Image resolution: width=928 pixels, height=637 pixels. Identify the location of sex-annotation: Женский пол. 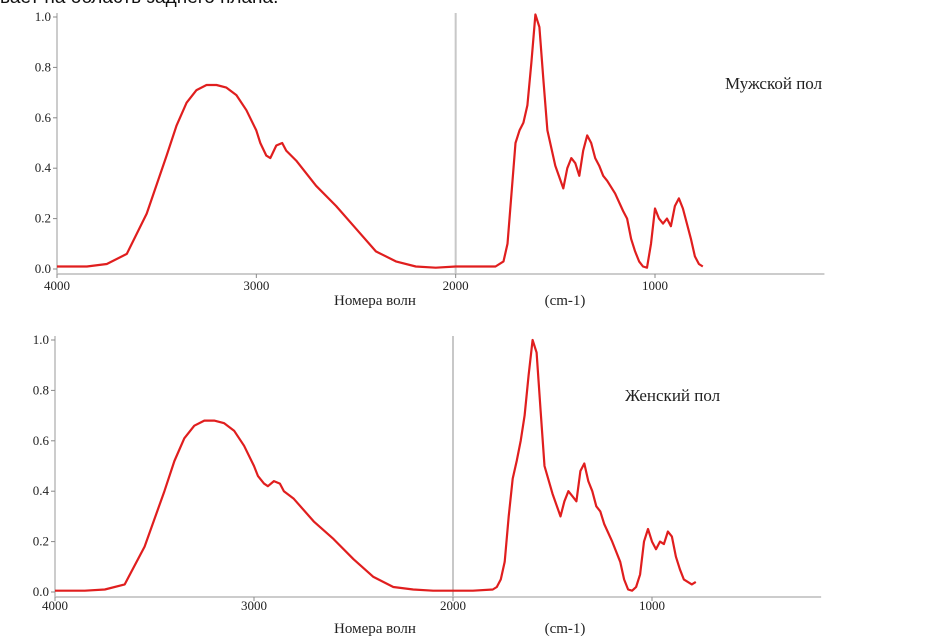
(673, 395).